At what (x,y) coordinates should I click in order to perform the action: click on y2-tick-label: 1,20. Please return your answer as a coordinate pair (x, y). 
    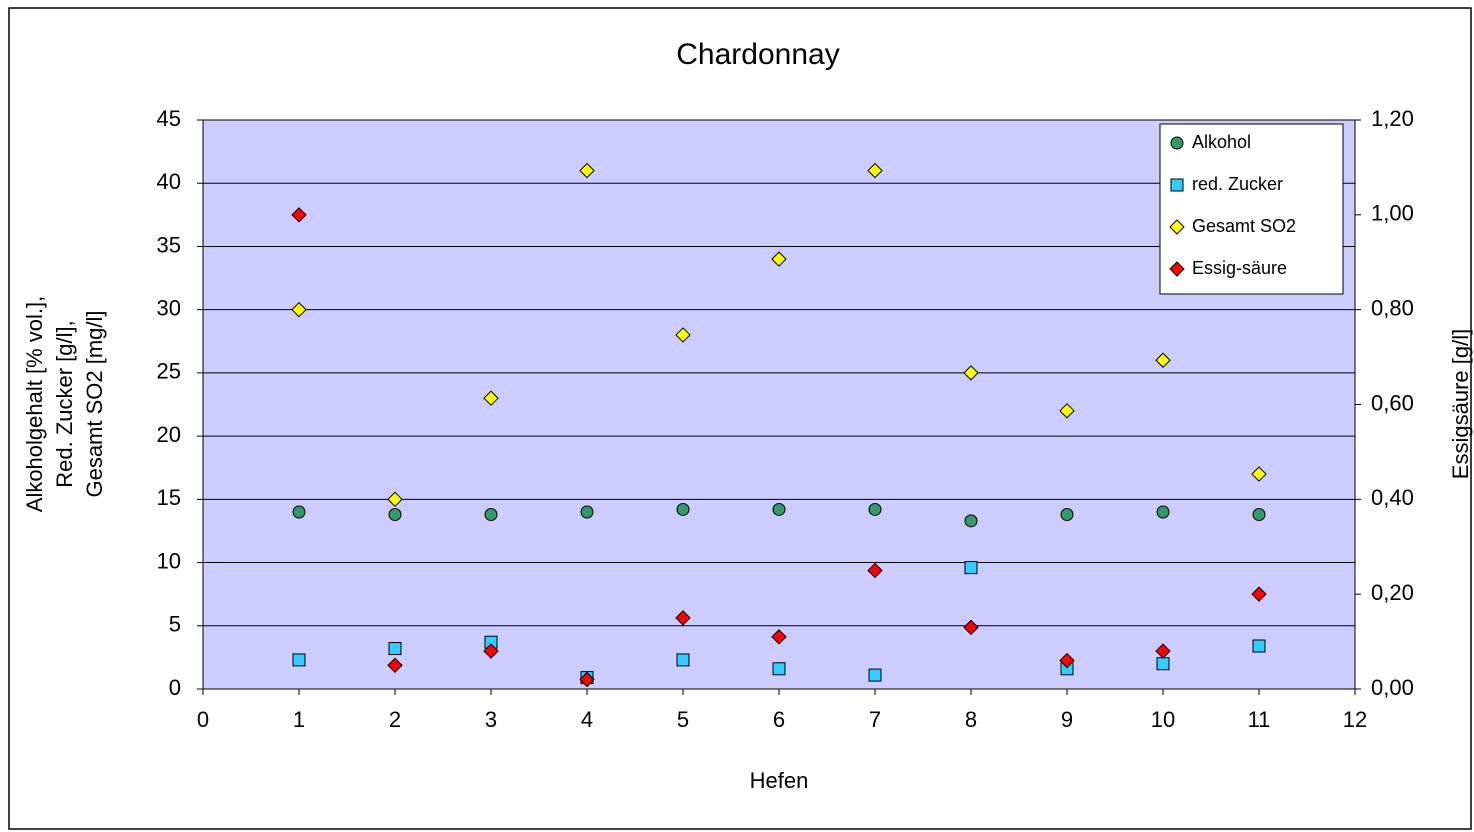
    Looking at the image, I should click on (1392, 118).